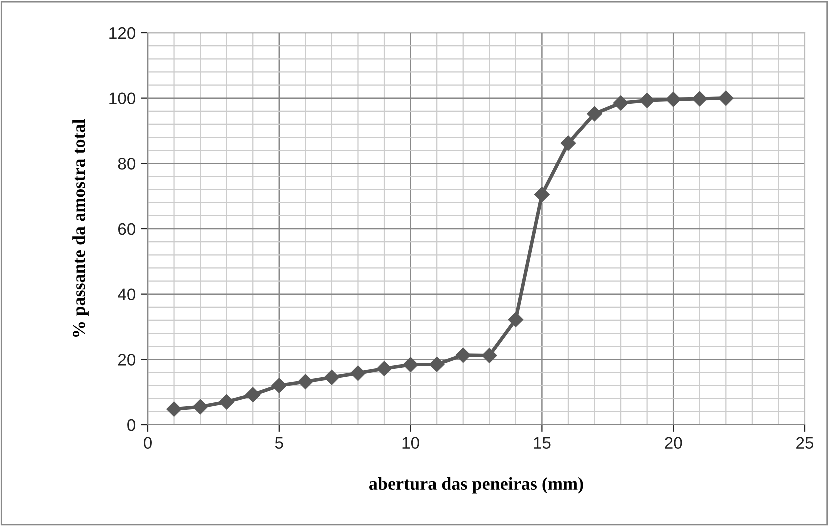 The height and width of the screenshot is (526, 829). I want to click on y-tick-label: 120, so click(123, 33).